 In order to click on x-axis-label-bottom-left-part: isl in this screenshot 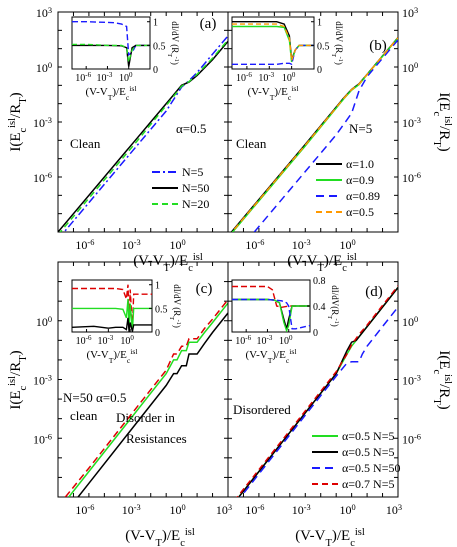, I will do `click(190, 532)`.